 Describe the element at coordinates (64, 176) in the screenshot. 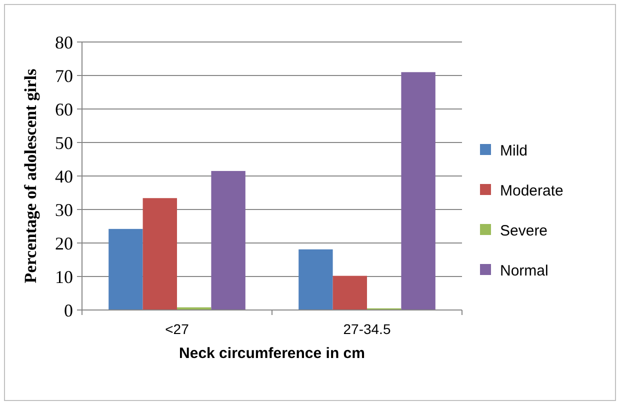

I see `y-tick-label: 40` at that location.